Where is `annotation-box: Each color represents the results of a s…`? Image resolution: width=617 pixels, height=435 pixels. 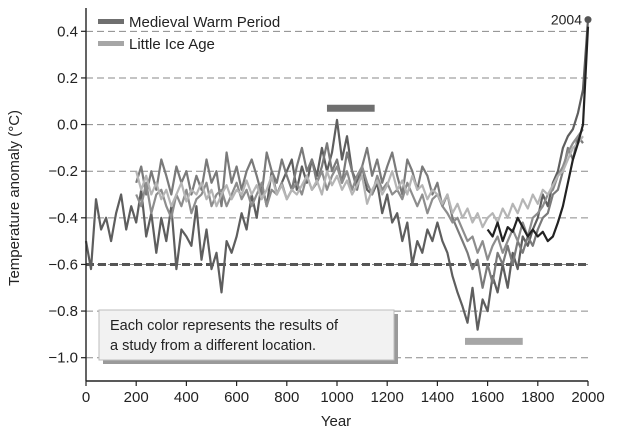 annotation-box: Each color represents the results of a s… is located at coordinates (248, 336).